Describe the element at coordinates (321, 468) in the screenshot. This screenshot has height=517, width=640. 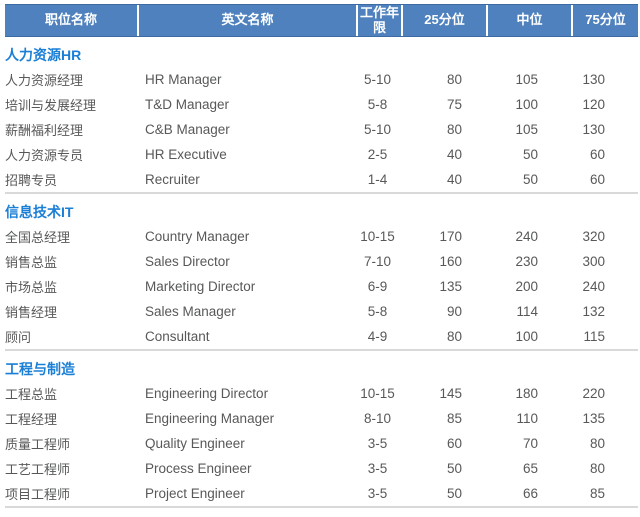
I see `table-row: 工艺工程师 Process Engineer 3-5 50 65 80` at that location.